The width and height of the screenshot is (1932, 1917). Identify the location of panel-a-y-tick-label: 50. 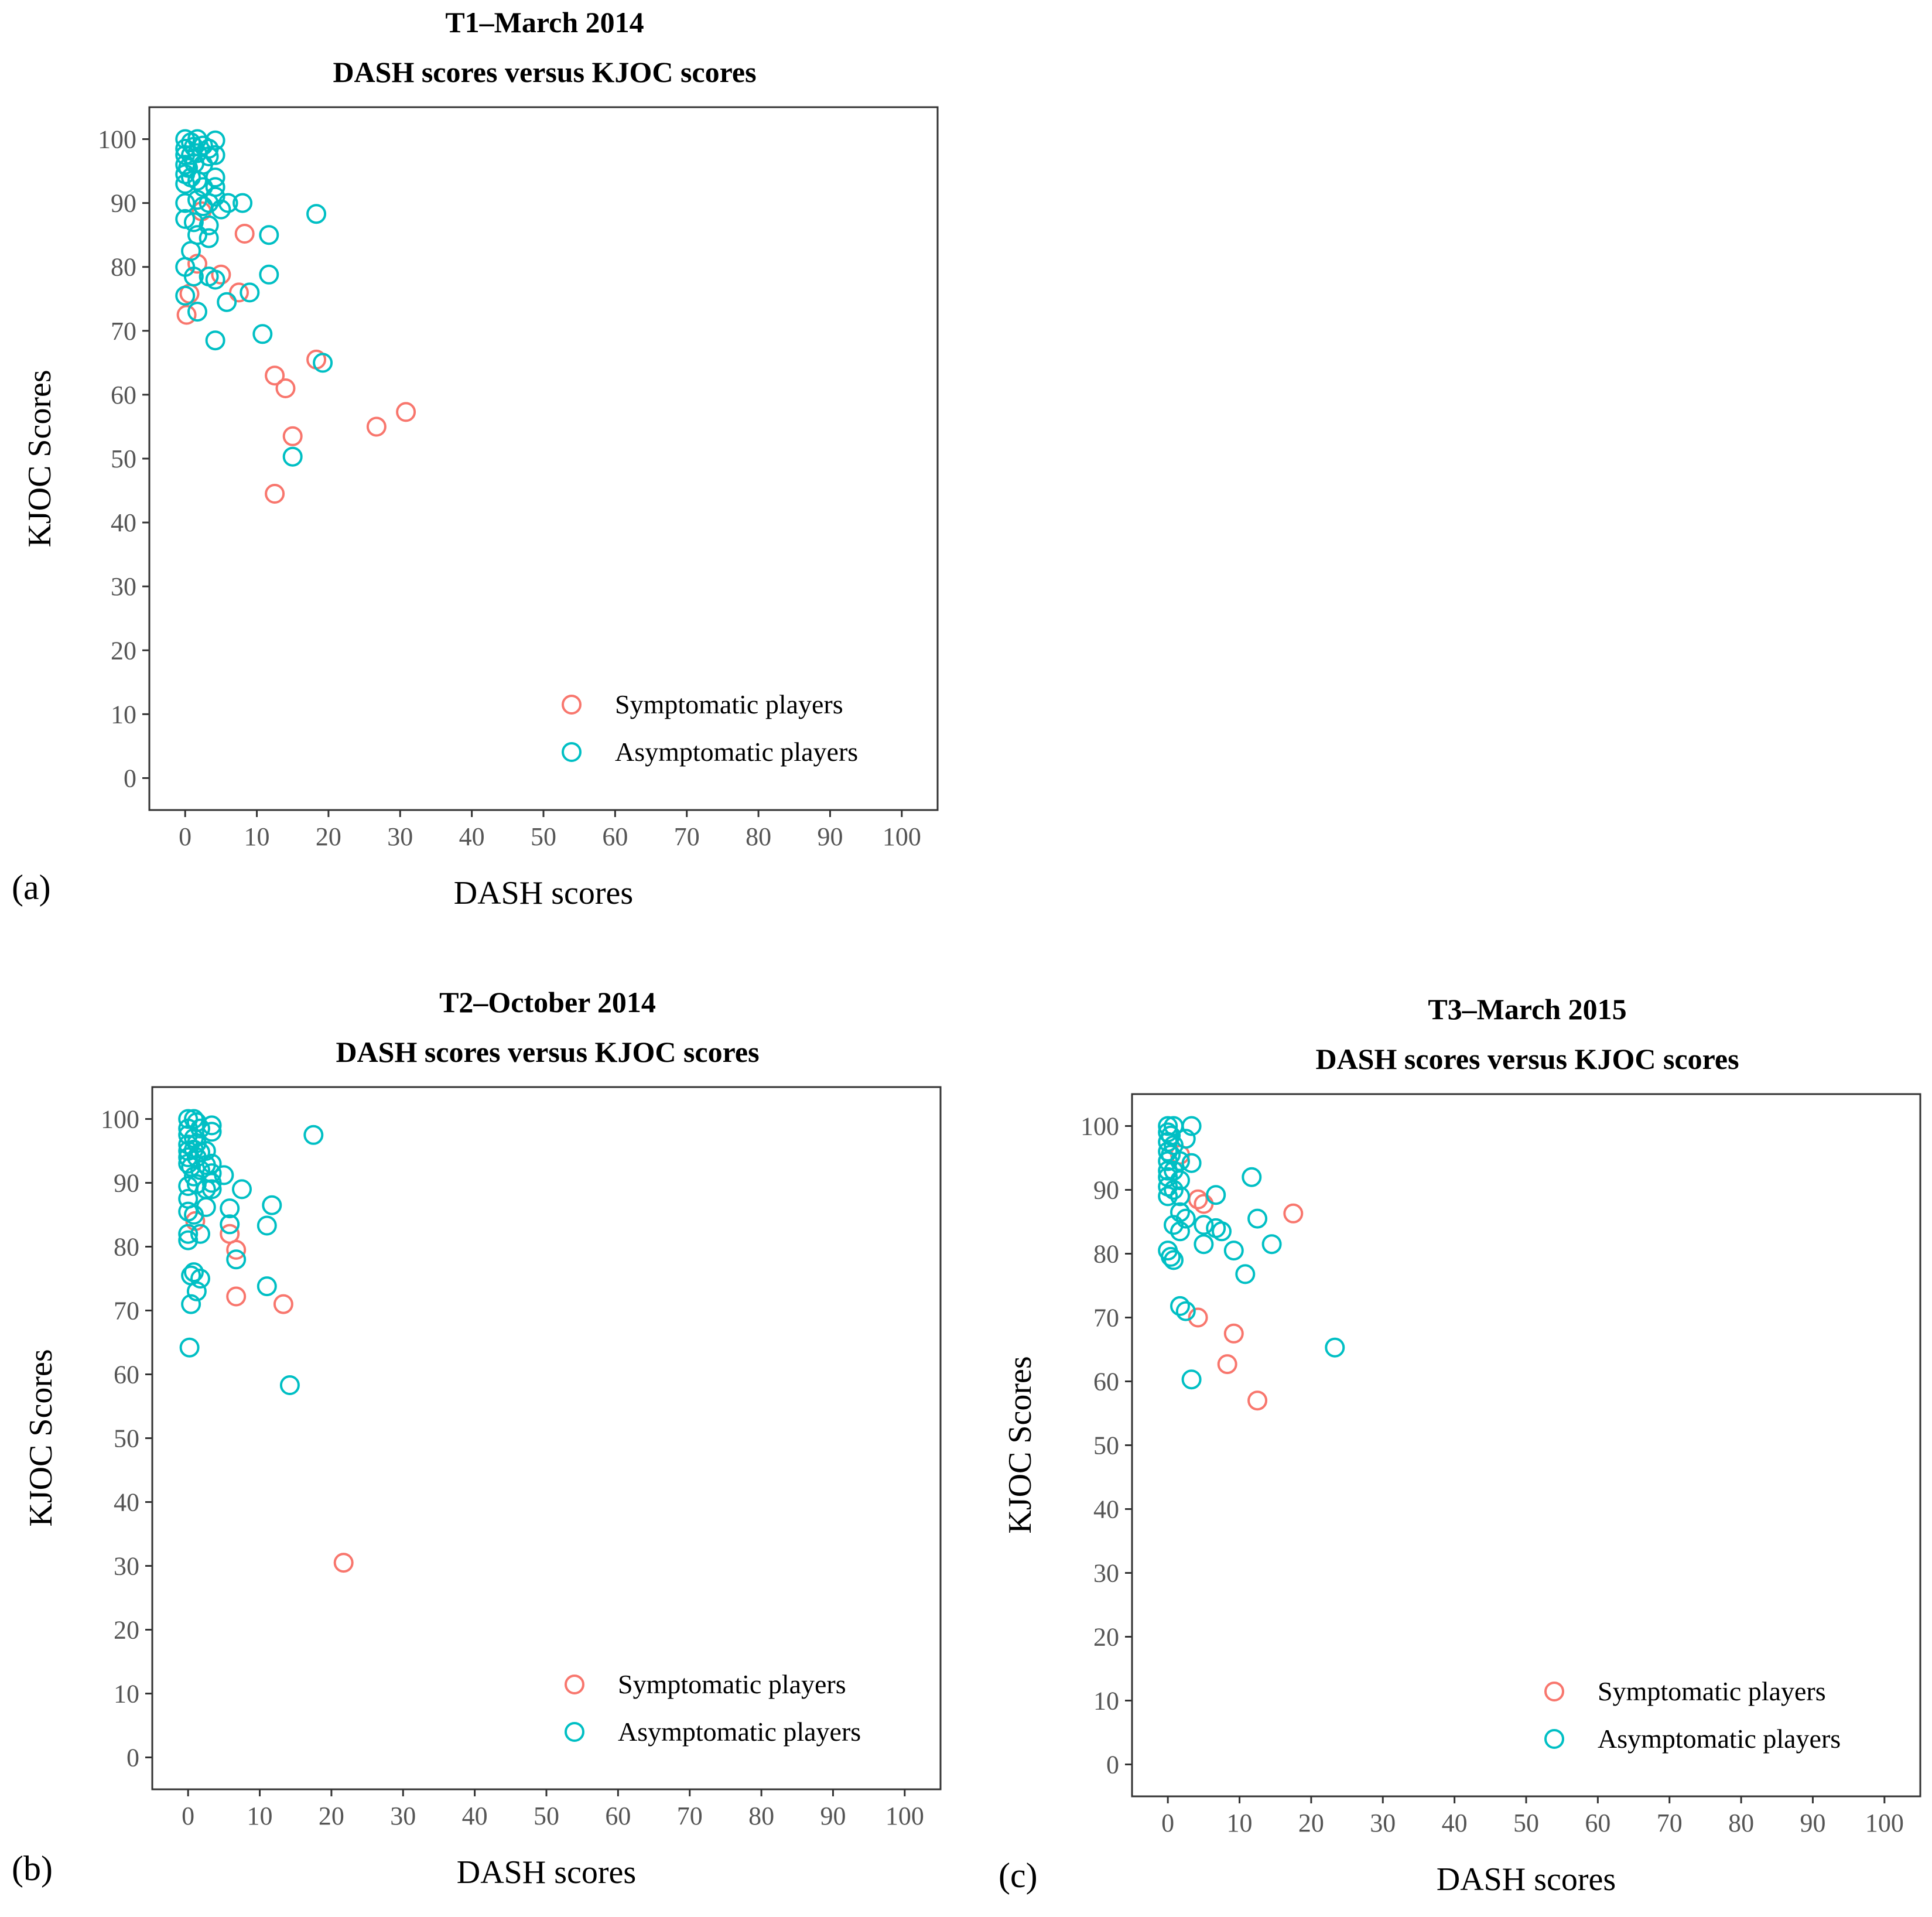
(123, 459).